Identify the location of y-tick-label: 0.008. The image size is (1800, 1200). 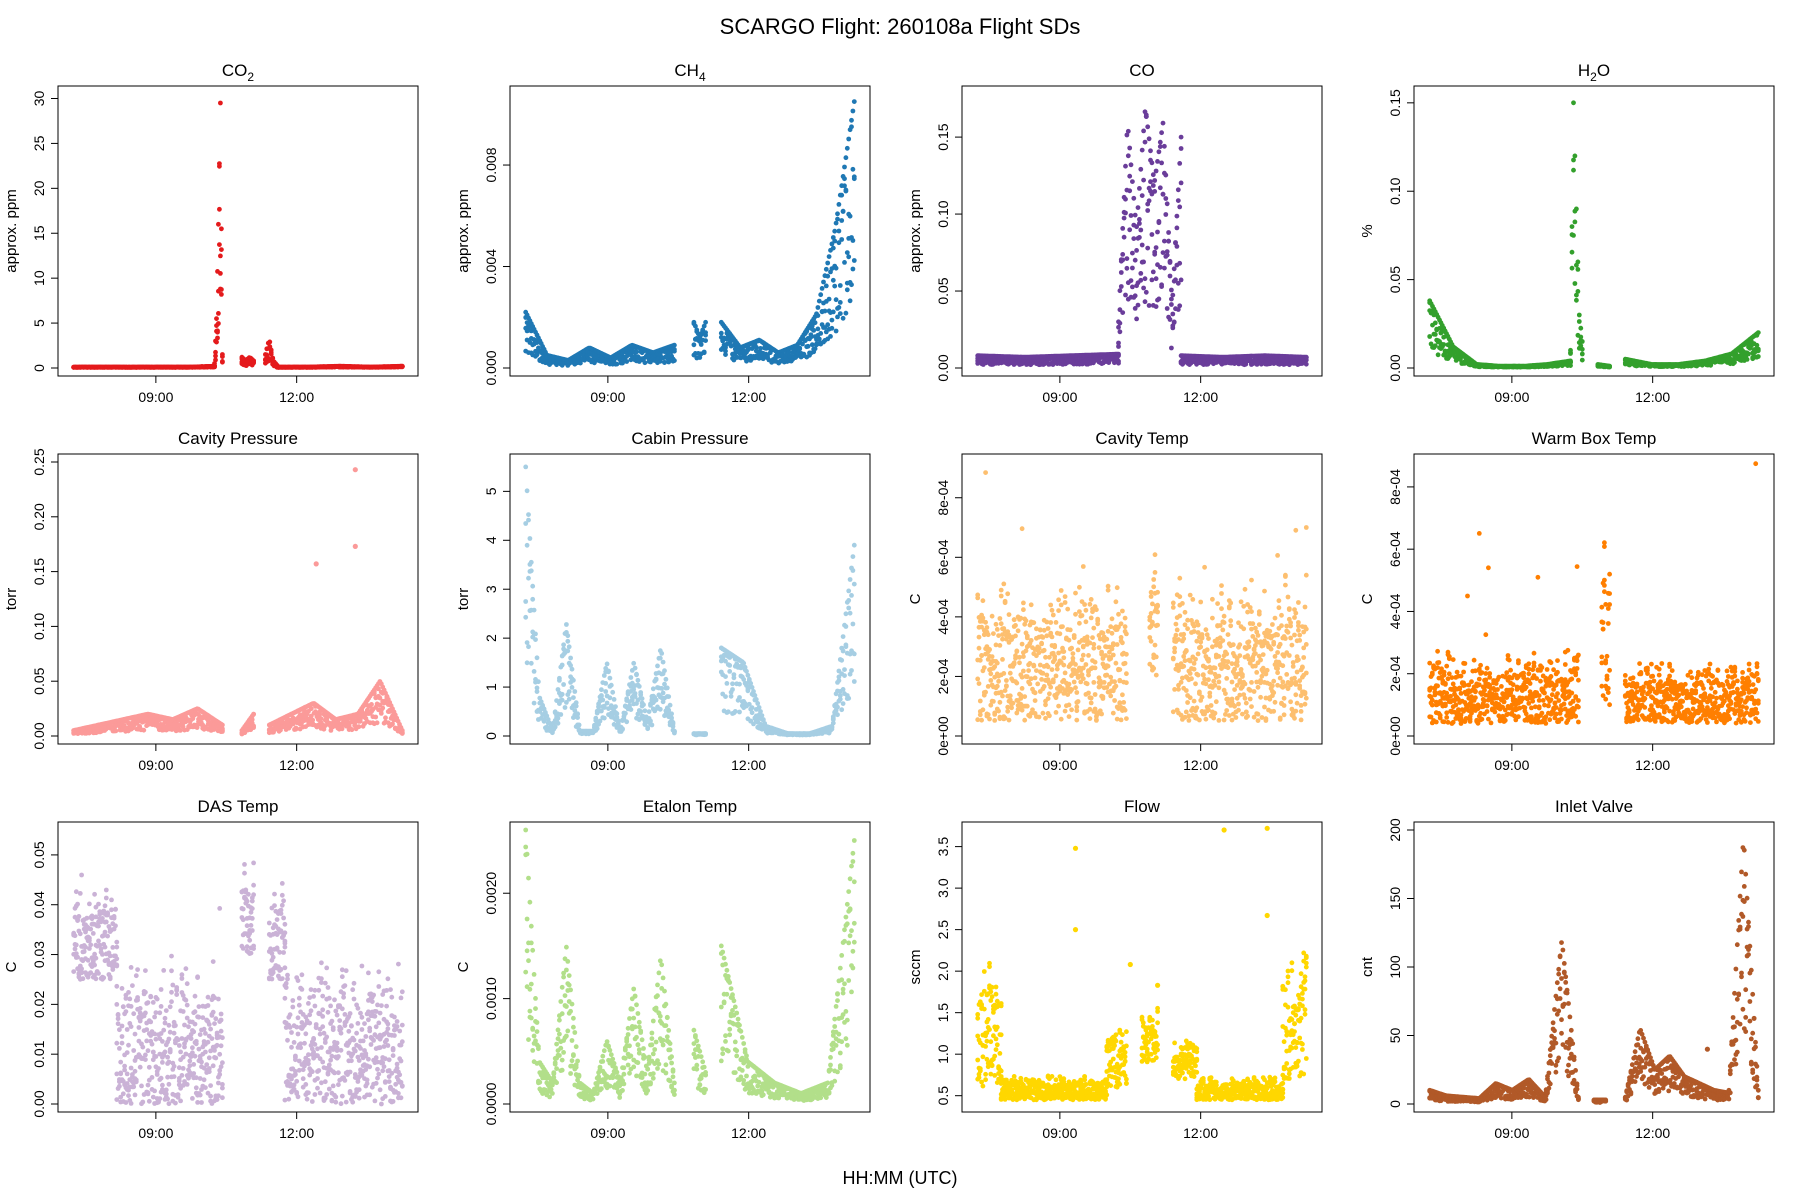
(491, 164).